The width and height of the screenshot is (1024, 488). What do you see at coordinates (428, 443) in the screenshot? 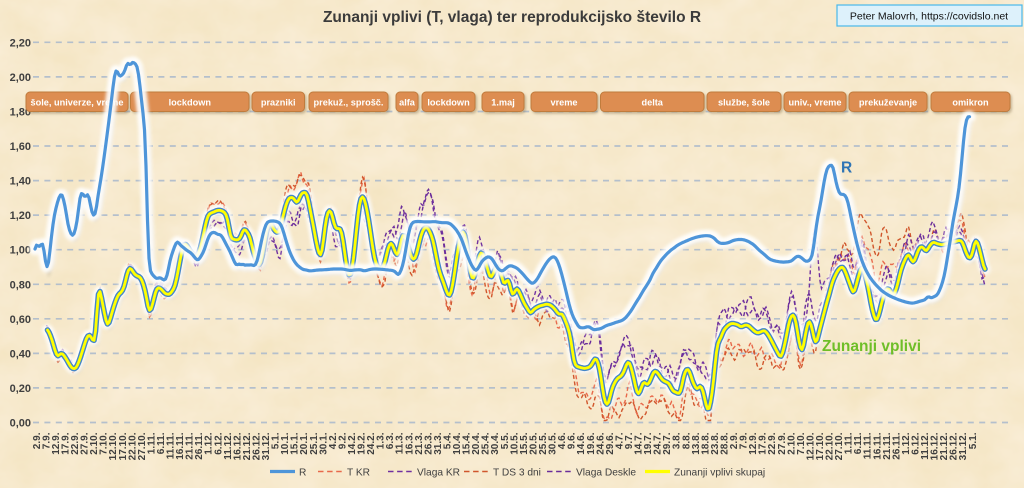
I see `svg-text: 26.3.` at bounding box center [428, 443].